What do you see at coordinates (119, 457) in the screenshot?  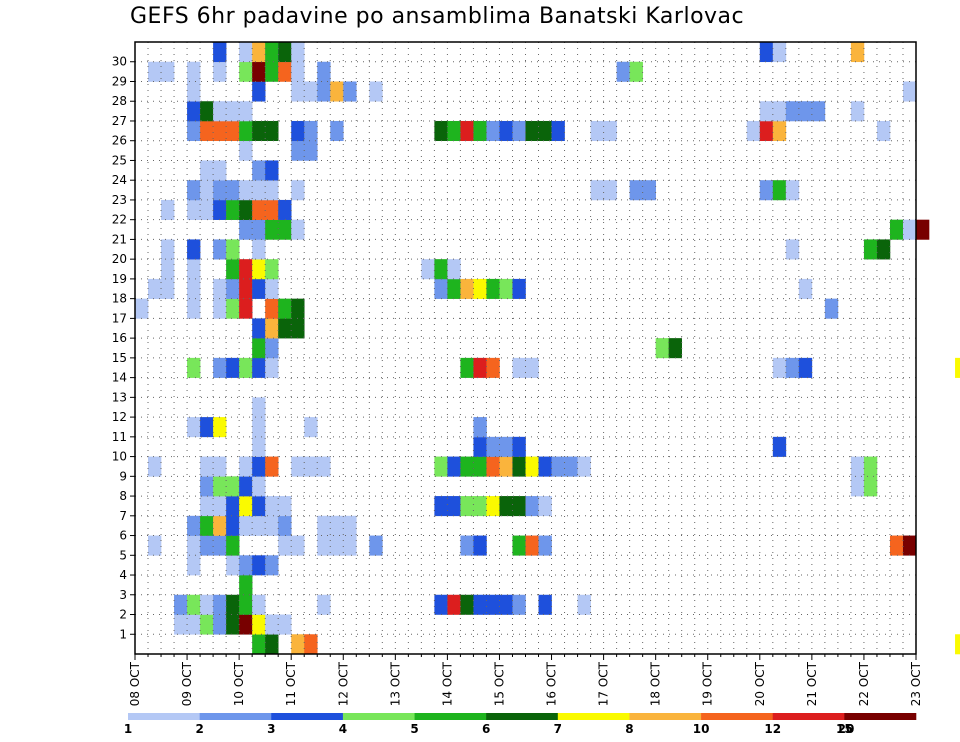 I see `y-tick-label: 10` at bounding box center [119, 457].